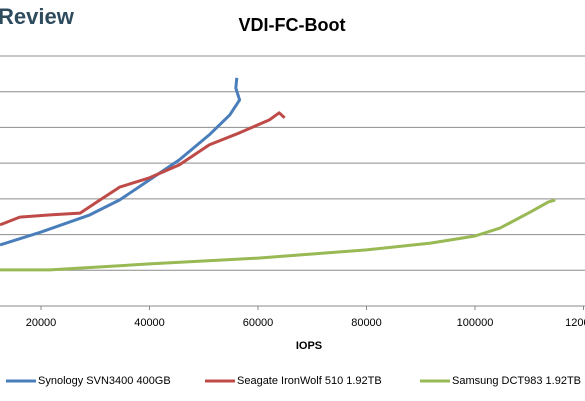  What do you see at coordinates (366, 323) in the screenshot?
I see `x-tick-label: 80000` at bounding box center [366, 323].